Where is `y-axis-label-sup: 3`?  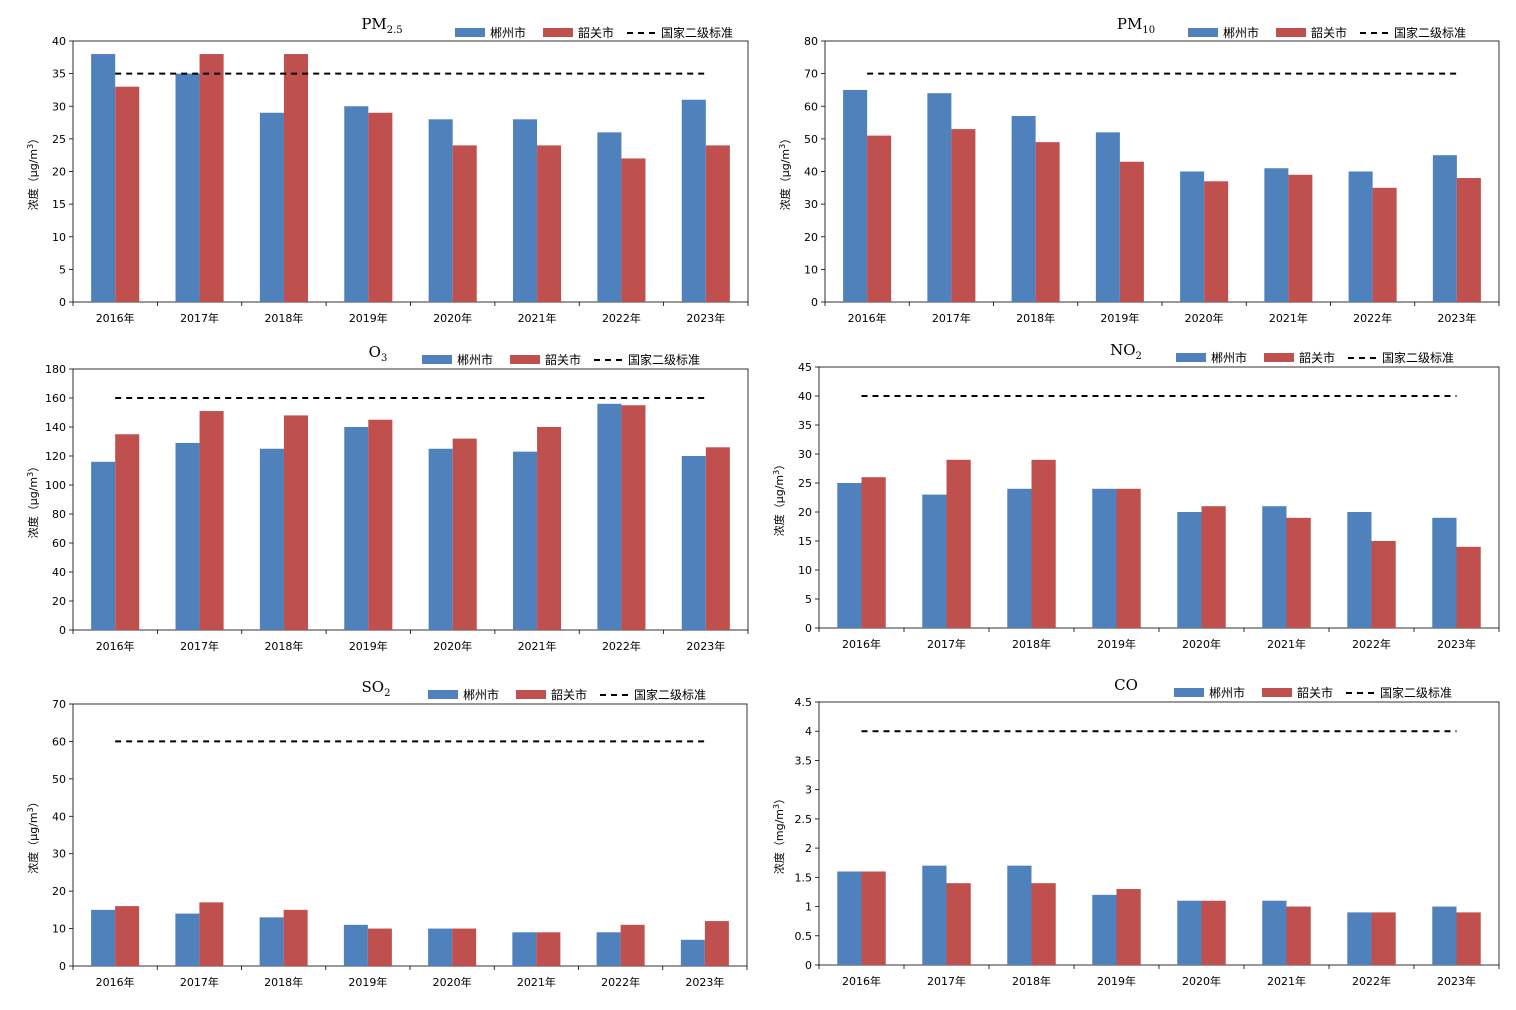 y-axis-label-sup: 3 is located at coordinates (30, 146).